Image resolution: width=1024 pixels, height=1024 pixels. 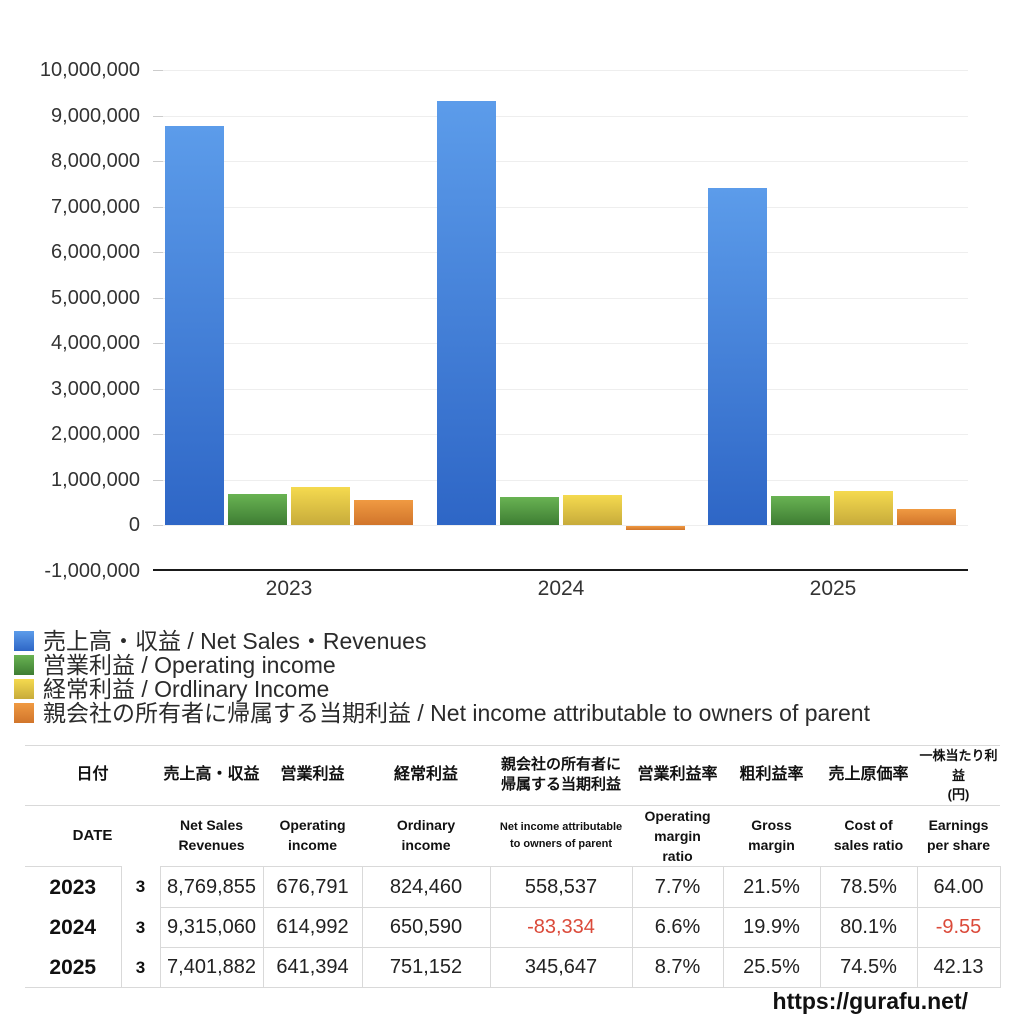 What do you see at coordinates (289, 588) in the screenshot?
I see `x-axis-label: 2023` at bounding box center [289, 588].